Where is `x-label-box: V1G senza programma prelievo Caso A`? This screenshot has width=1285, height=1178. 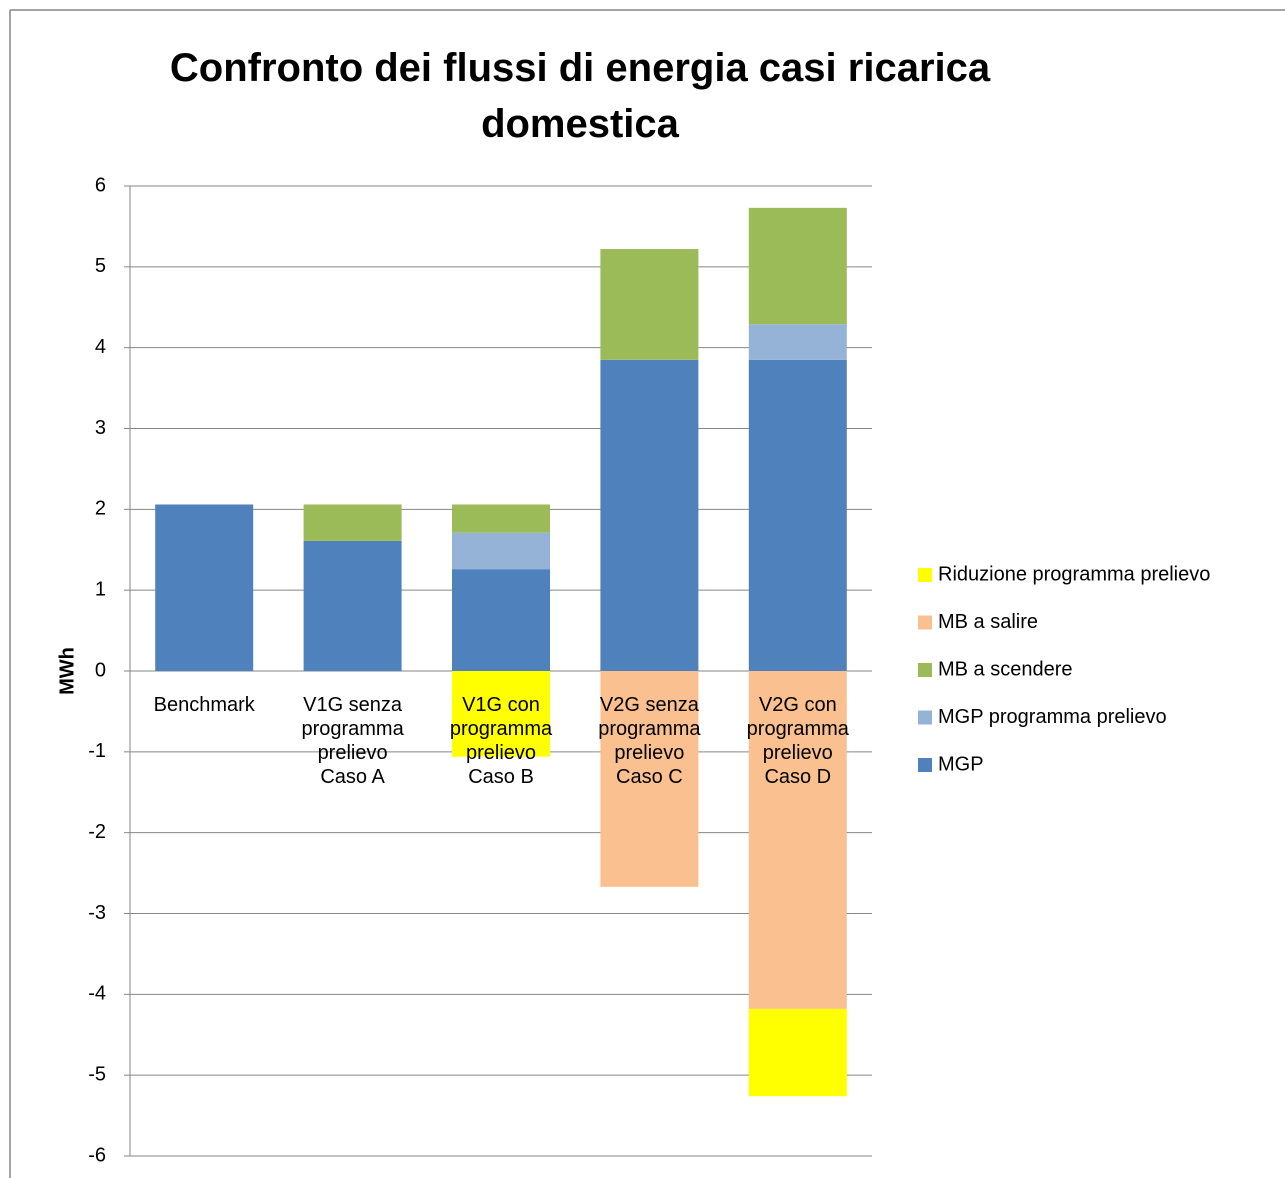
x-label-box: V1G senza programma prelievo Caso A is located at coordinates (352, 741).